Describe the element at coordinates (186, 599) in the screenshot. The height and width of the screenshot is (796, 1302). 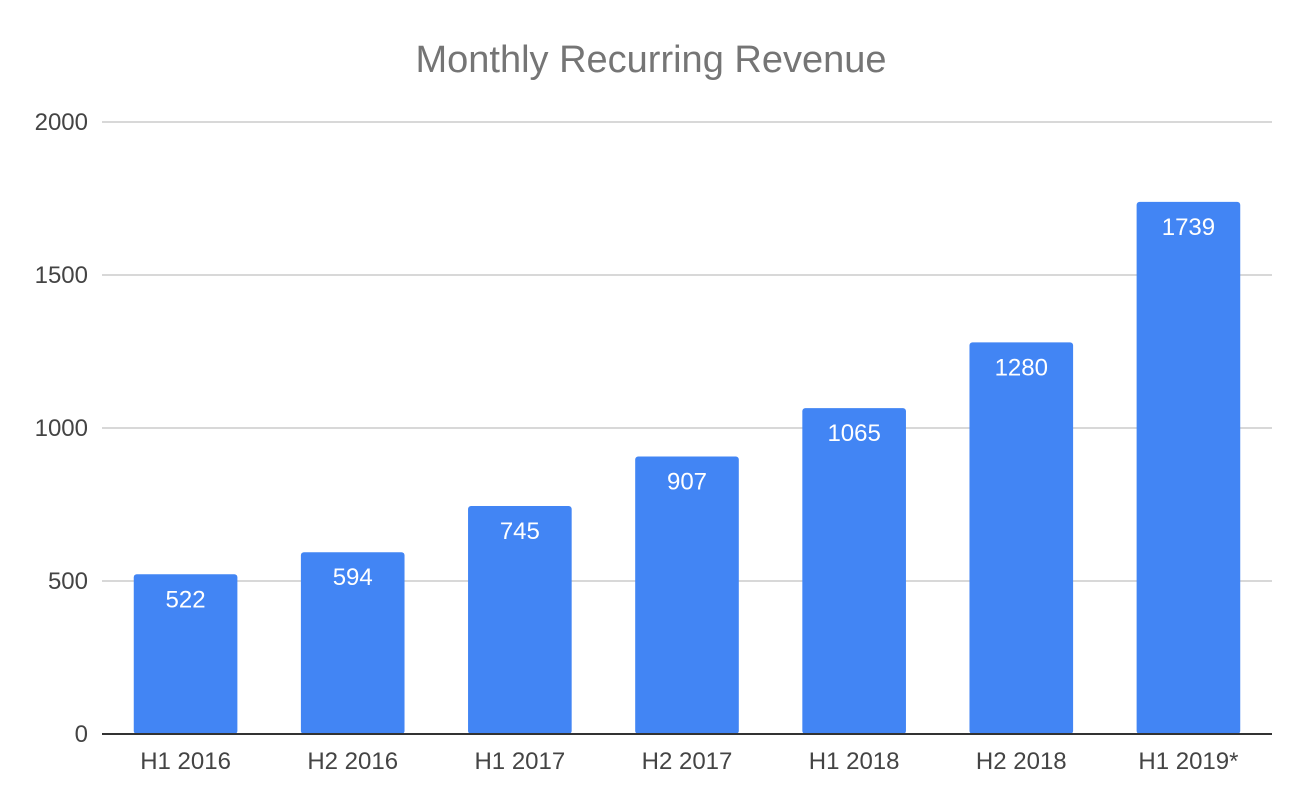
I see `bar-value-label: 522` at that location.